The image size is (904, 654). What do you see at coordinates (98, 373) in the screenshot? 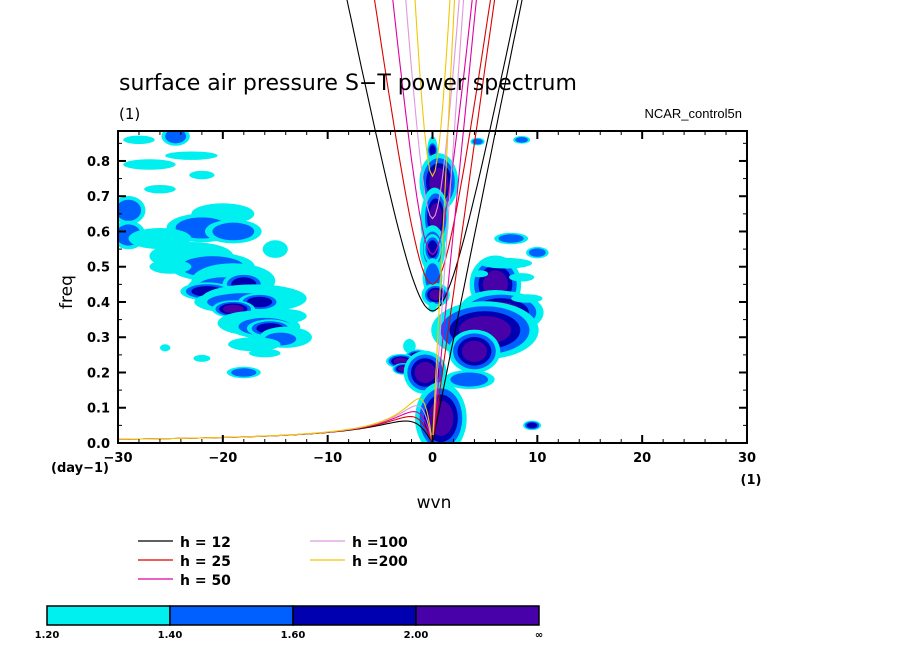
I see `y-tick-label: 0.2` at bounding box center [98, 373].